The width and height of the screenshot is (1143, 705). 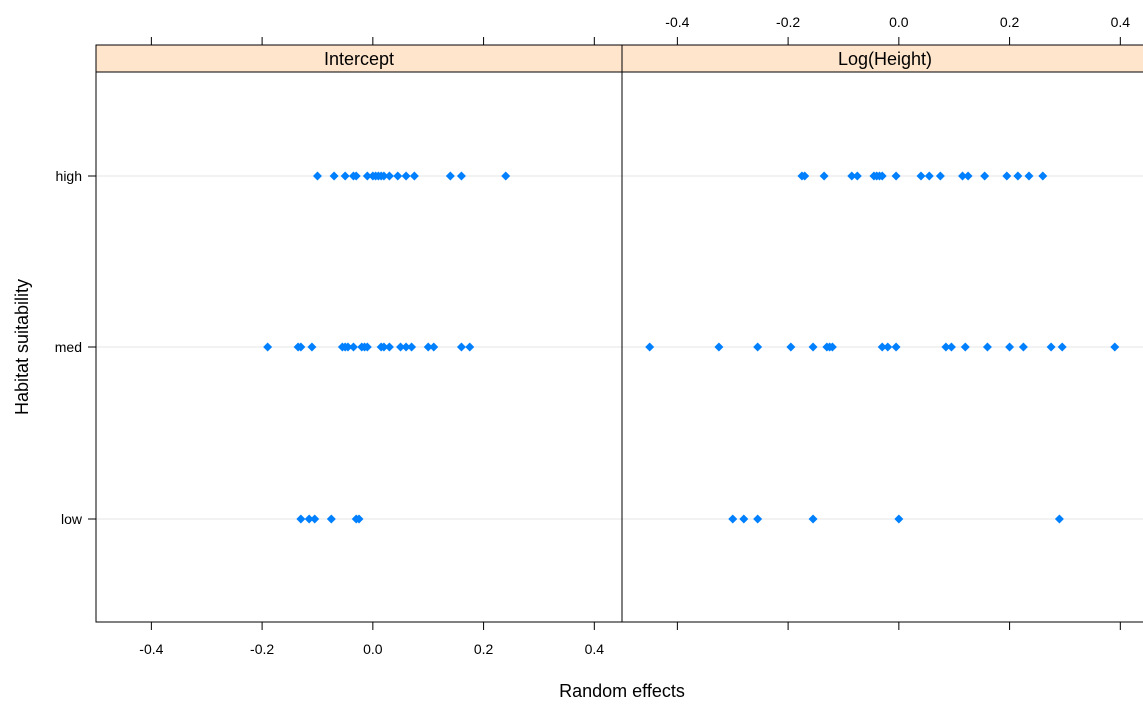 I want to click on strip-label-1: Log(Height), so click(x=885, y=59).